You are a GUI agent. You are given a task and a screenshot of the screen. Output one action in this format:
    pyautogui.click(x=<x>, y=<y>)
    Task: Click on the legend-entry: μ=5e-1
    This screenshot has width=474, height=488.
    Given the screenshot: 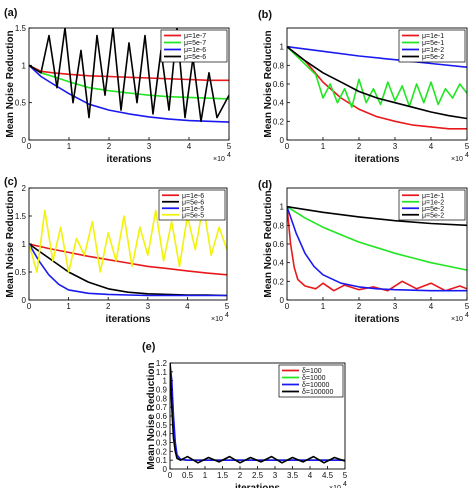 What is the action you would take?
    pyautogui.click(x=433, y=43)
    